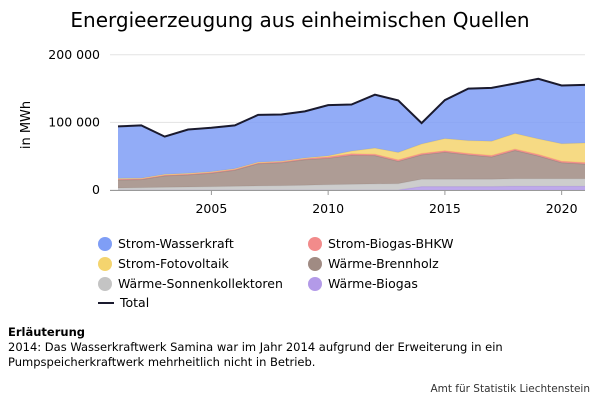  I want to click on legend-item-total: Total, so click(123, 302).